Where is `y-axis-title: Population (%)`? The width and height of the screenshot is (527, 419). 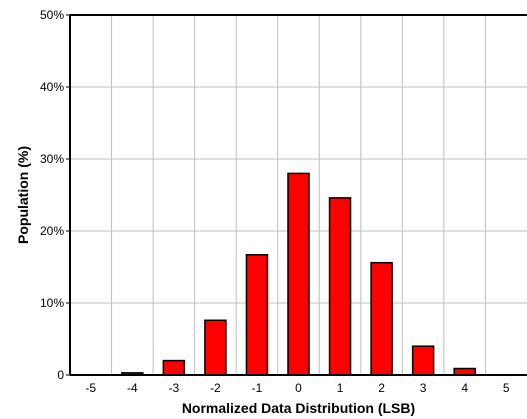 y-axis-title: Population (%) is located at coordinates (23, 195).